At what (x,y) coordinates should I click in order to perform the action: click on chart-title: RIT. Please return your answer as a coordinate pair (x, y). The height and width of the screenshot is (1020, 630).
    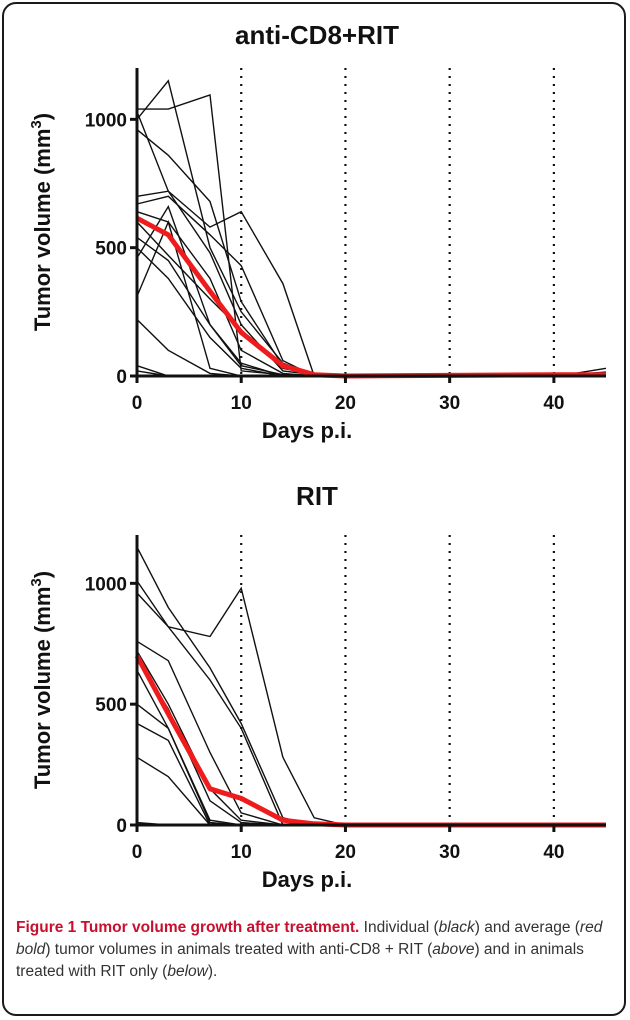
    Looking at the image, I should click on (317, 496).